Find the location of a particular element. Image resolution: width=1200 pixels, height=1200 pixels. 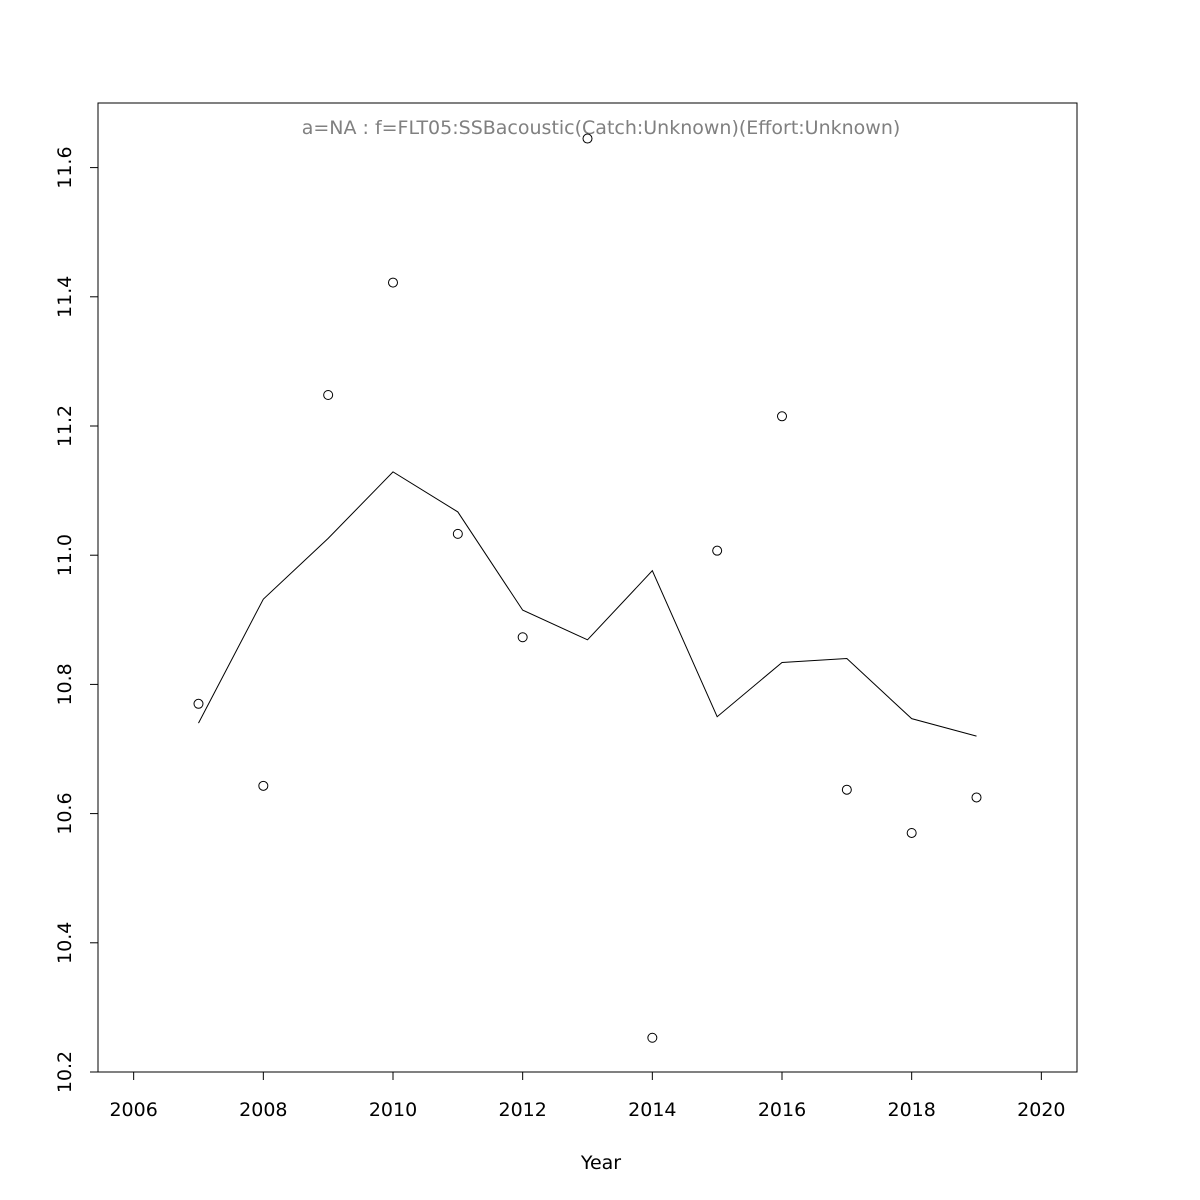

fitted-line is located at coordinates (587, 604).